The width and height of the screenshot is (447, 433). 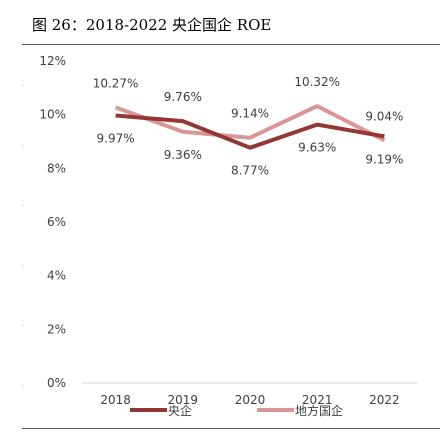 What do you see at coordinates (52, 115) in the screenshot?
I see `y-tick-label: 10%` at bounding box center [52, 115].